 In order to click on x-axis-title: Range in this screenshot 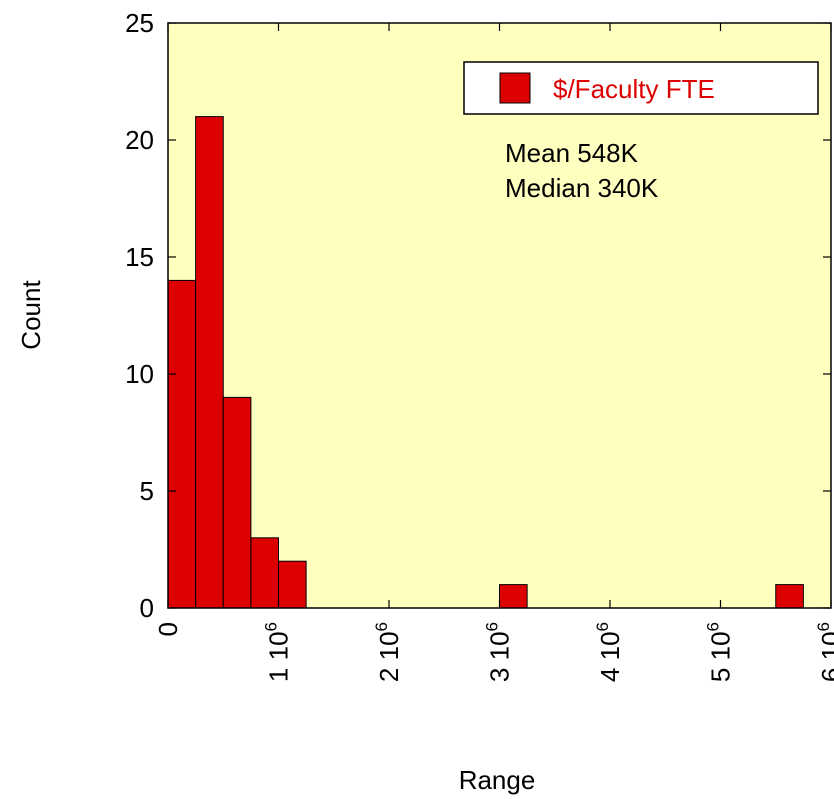, I will do `click(497, 780)`.